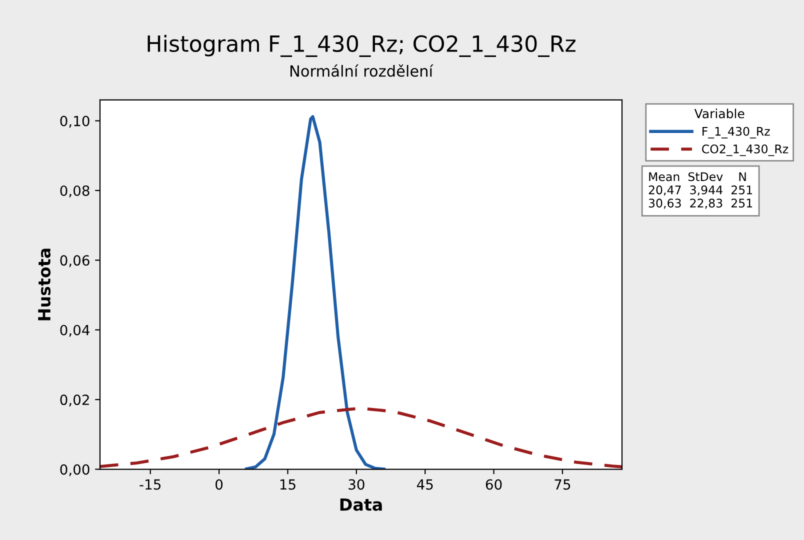 Image resolution: width=804 pixels, height=540 pixels. I want to click on y-tick-label: 0,04, so click(75, 330).